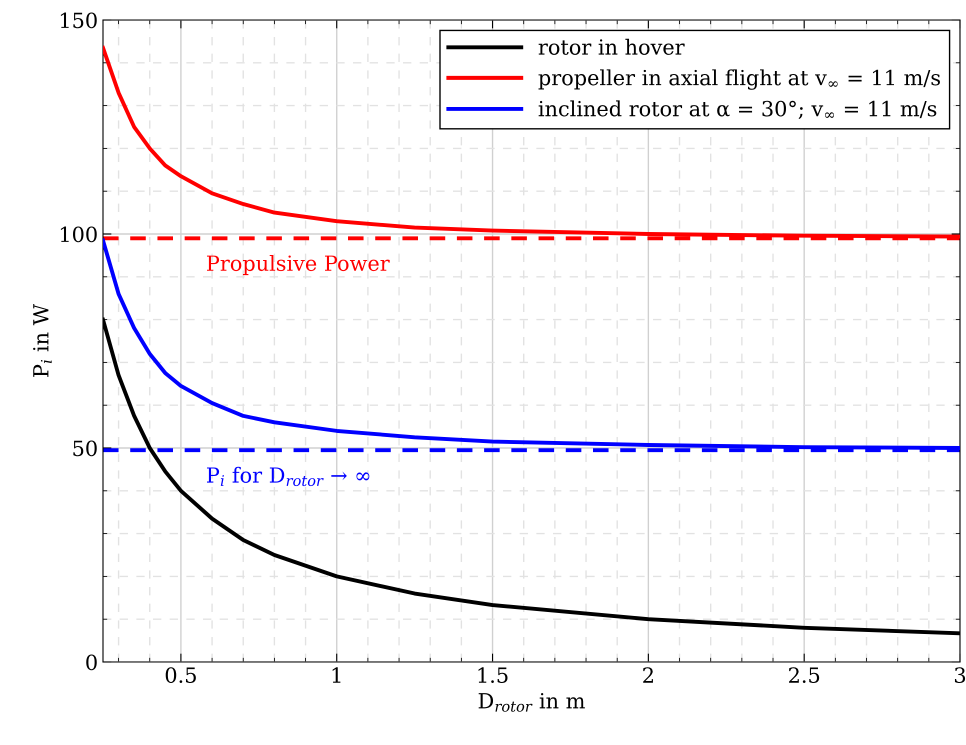 Image resolution: width=966 pixels, height=745 pixels. What do you see at coordinates (288, 476) in the screenshot?
I see `ref-line-label: P$_{i}$ for D$_{rotor}$ → ∞` at bounding box center [288, 476].